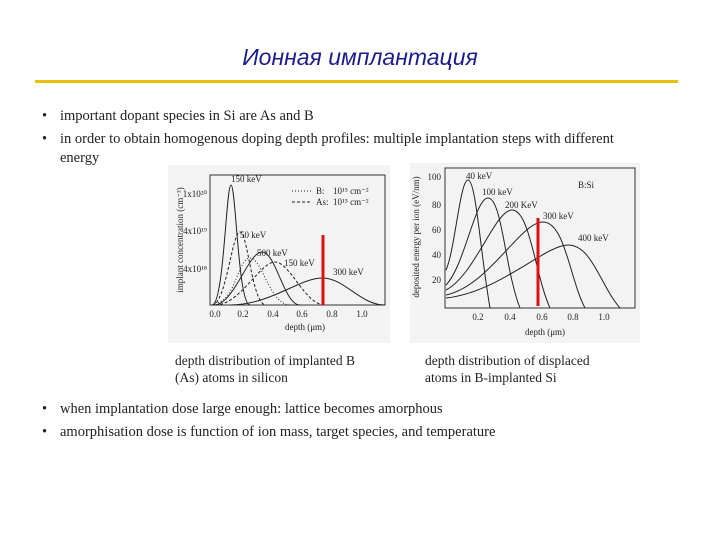  I want to click on curve-label: 100 keV, so click(497, 192).